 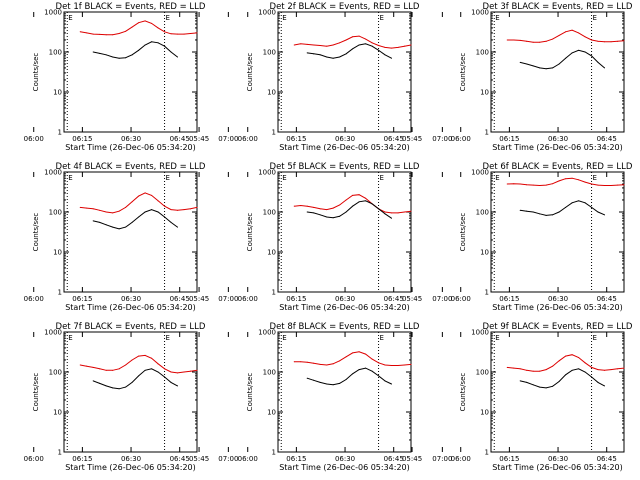 I want to click on series-line-events, so click(x=135, y=379).